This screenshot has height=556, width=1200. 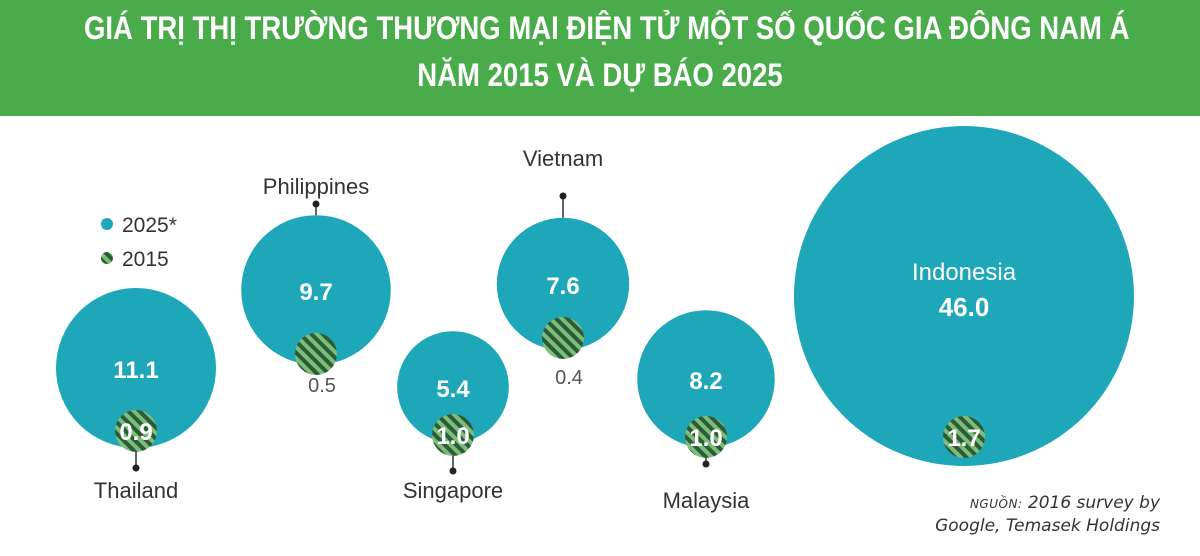 I want to click on bubble-malaysia: 8.2 1.0 Malaysia, so click(x=706, y=411).